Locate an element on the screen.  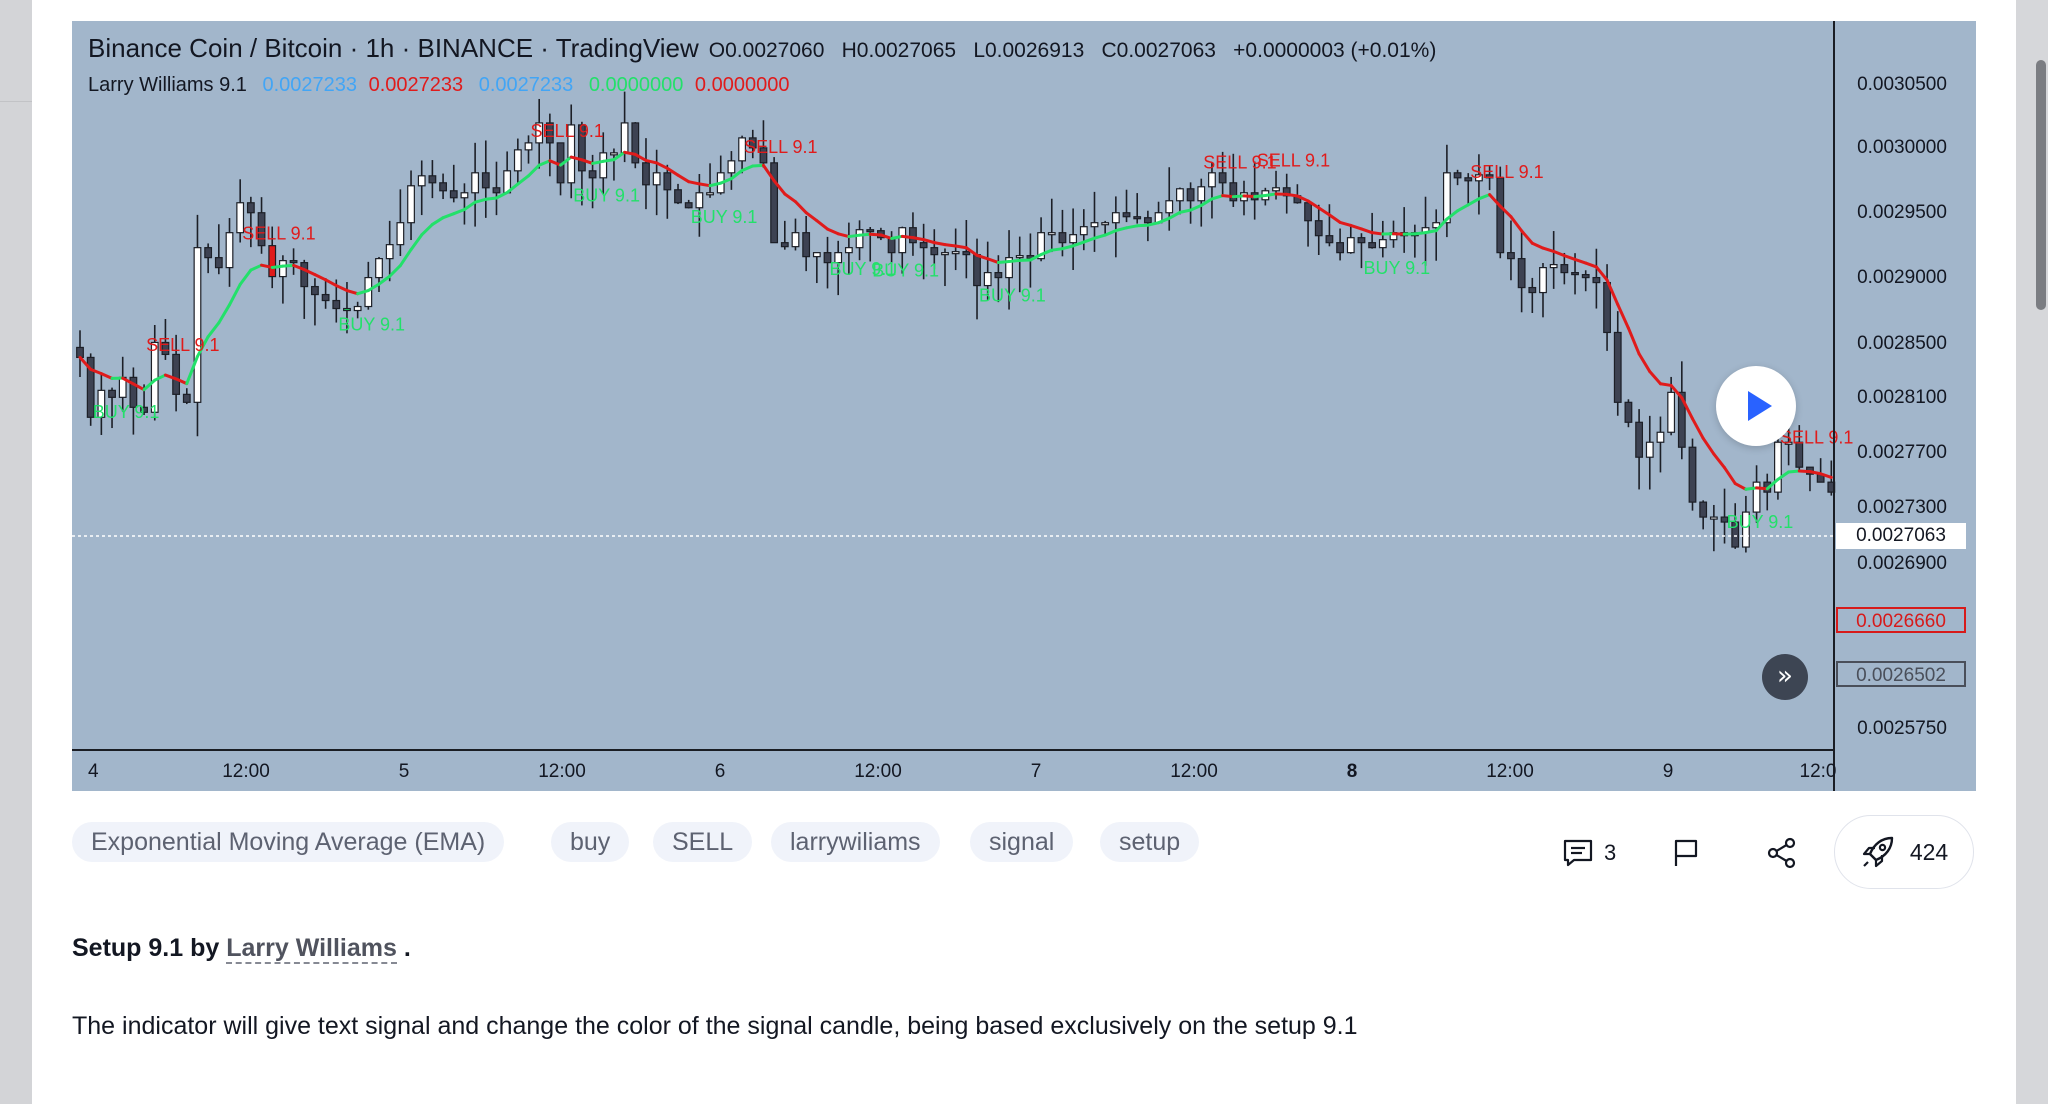
play-button is located at coordinates (1756, 406).